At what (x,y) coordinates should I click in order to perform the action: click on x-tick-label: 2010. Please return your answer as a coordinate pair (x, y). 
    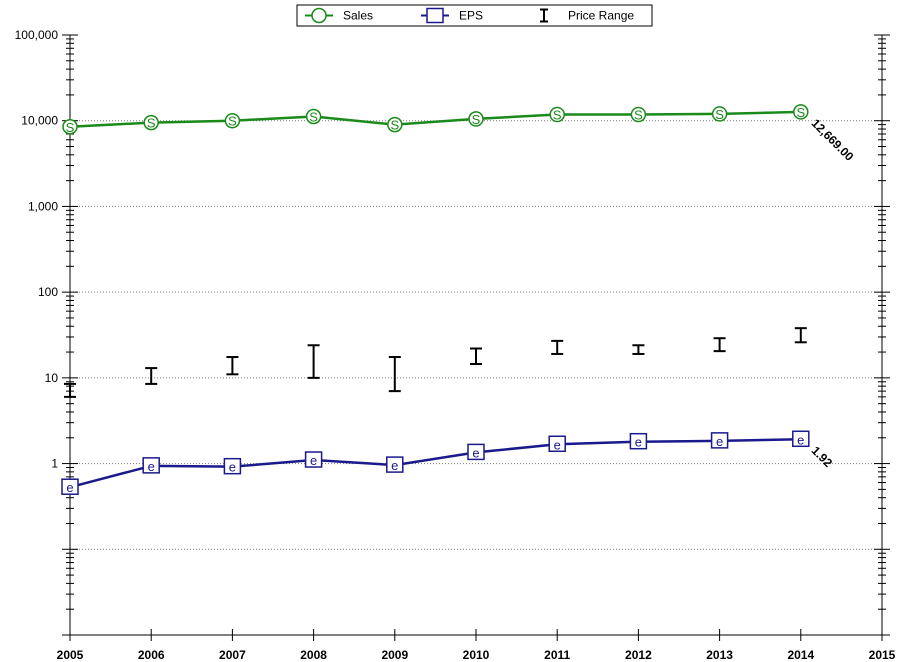
    Looking at the image, I should click on (476, 655).